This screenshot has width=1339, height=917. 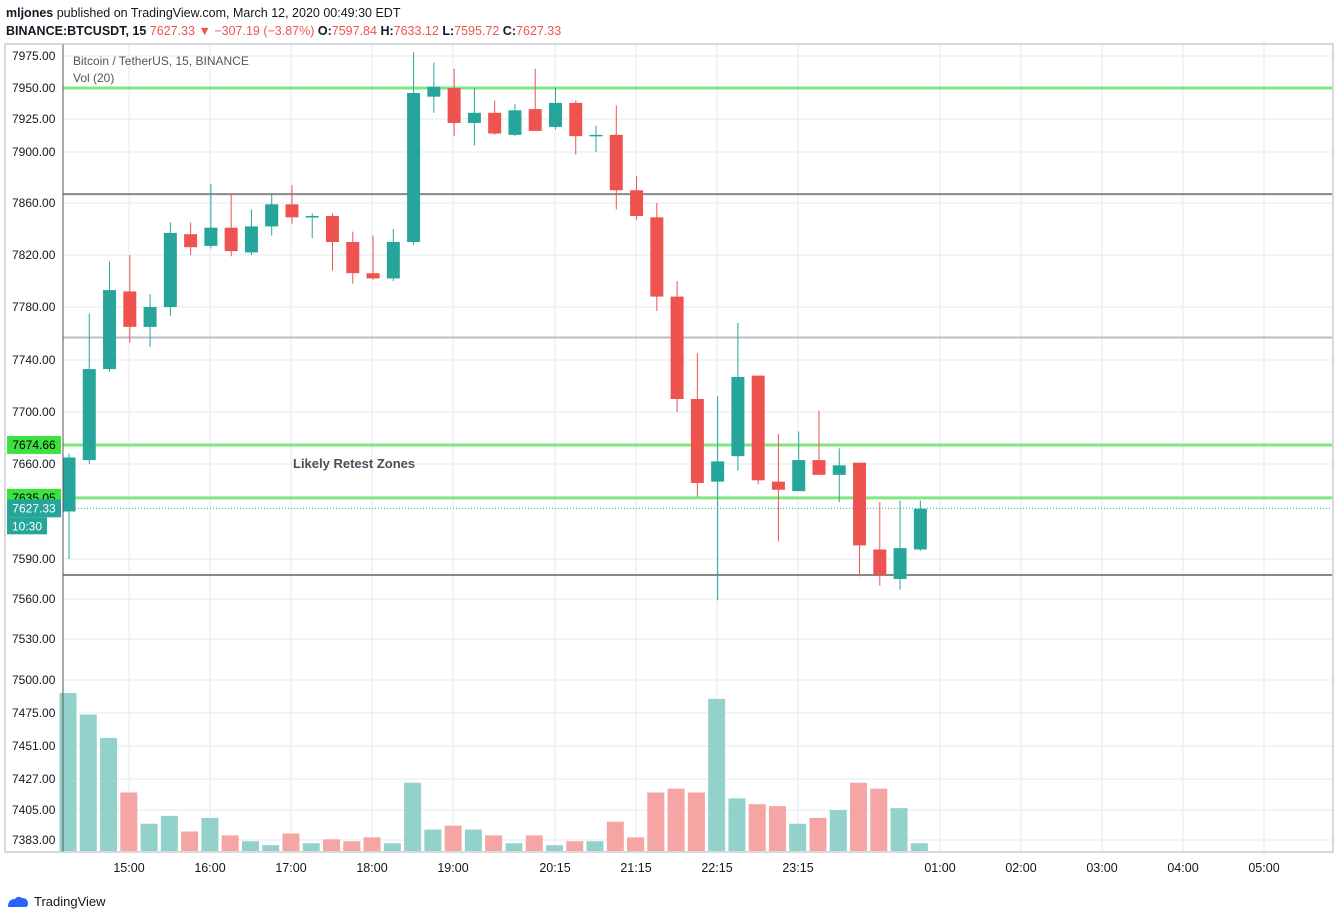 I want to click on price-tick-label: 7451.00, so click(x=34, y=746).